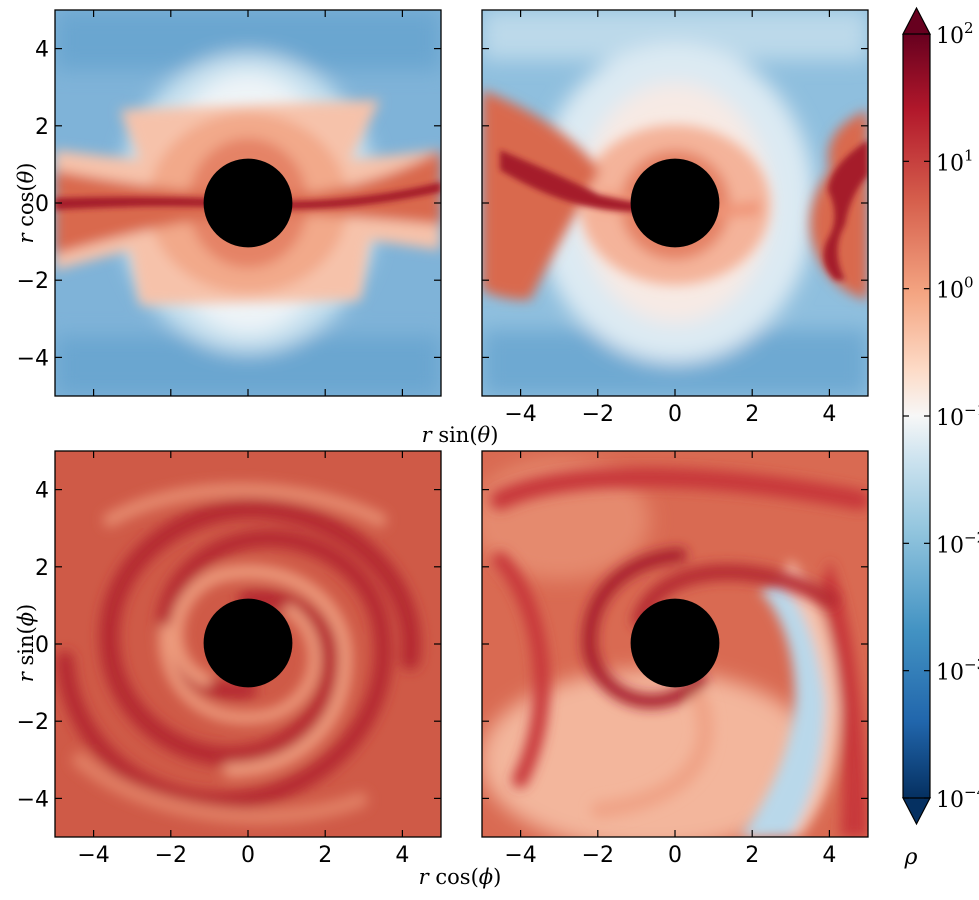  Describe the element at coordinates (829, 414) in the screenshot. I see `xtick-label-top-right: 4` at that location.